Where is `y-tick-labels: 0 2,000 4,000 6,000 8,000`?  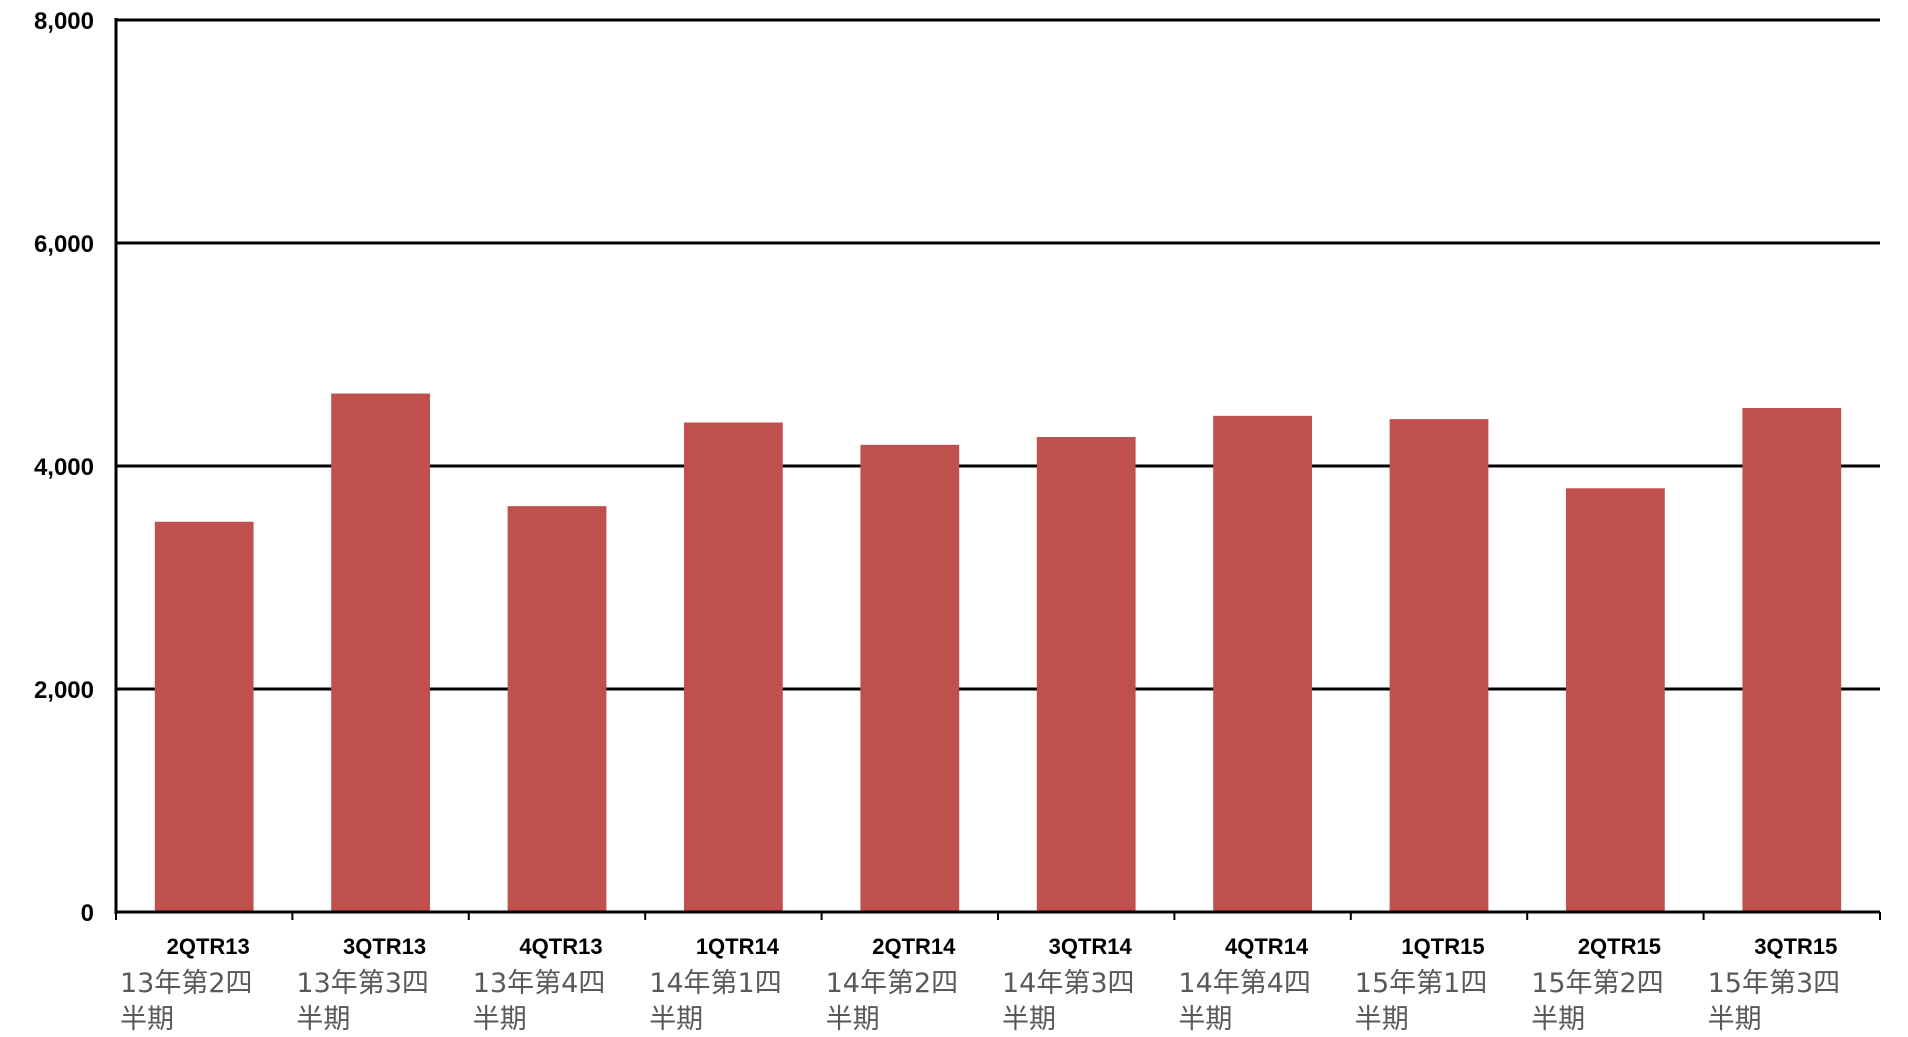
y-tick-labels: 0 2,000 4,000 6,000 8,000 is located at coordinates (64, 467).